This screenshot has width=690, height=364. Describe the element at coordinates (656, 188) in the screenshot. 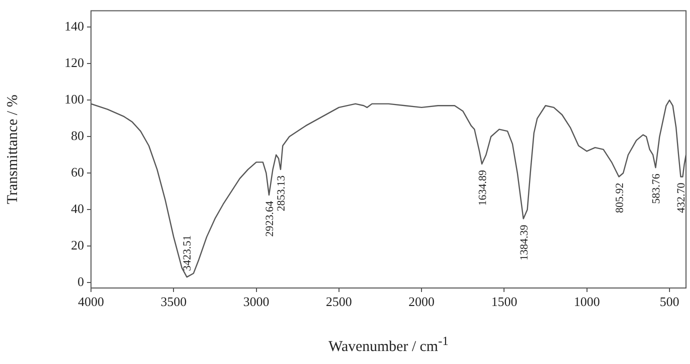

I see `annotation: 583.76` at that location.